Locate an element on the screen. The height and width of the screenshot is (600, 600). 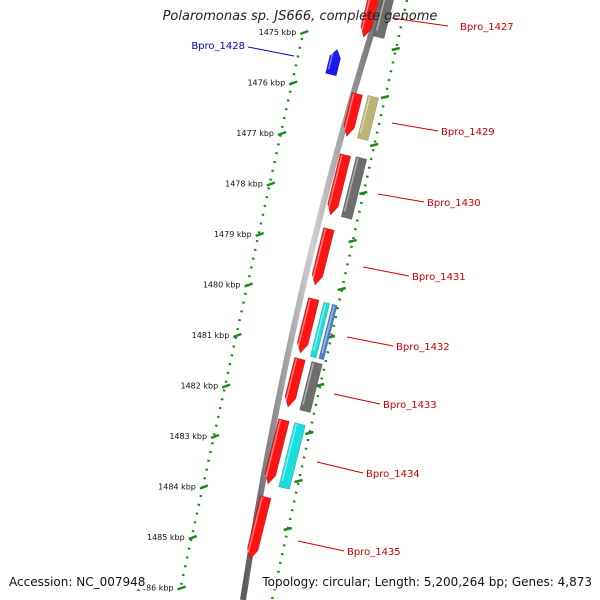
gene-label: Bpro_1427 is located at coordinates (487, 27).